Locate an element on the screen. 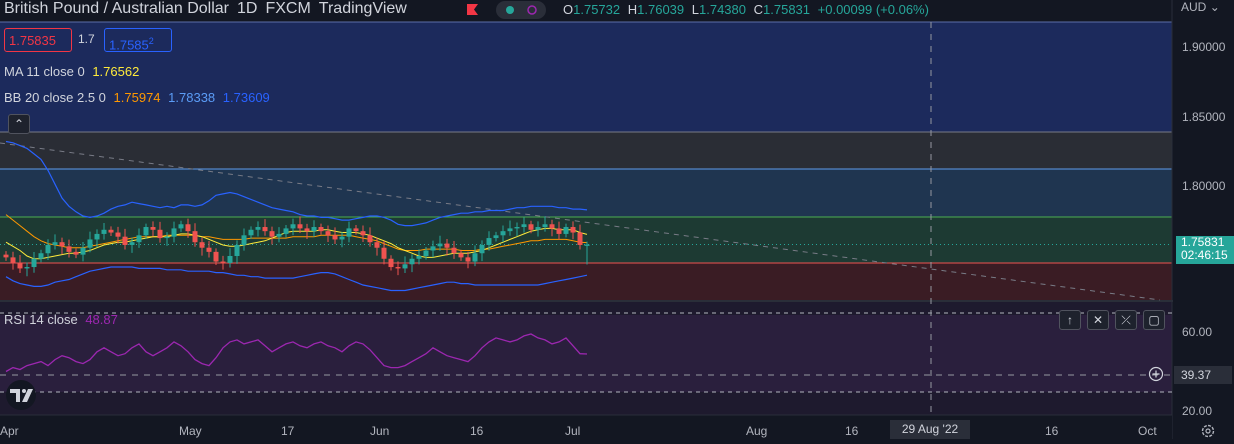 The height and width of the screenshot is (444, 1234). ma-value: 1.76562 is located at coordinates (116, 71).